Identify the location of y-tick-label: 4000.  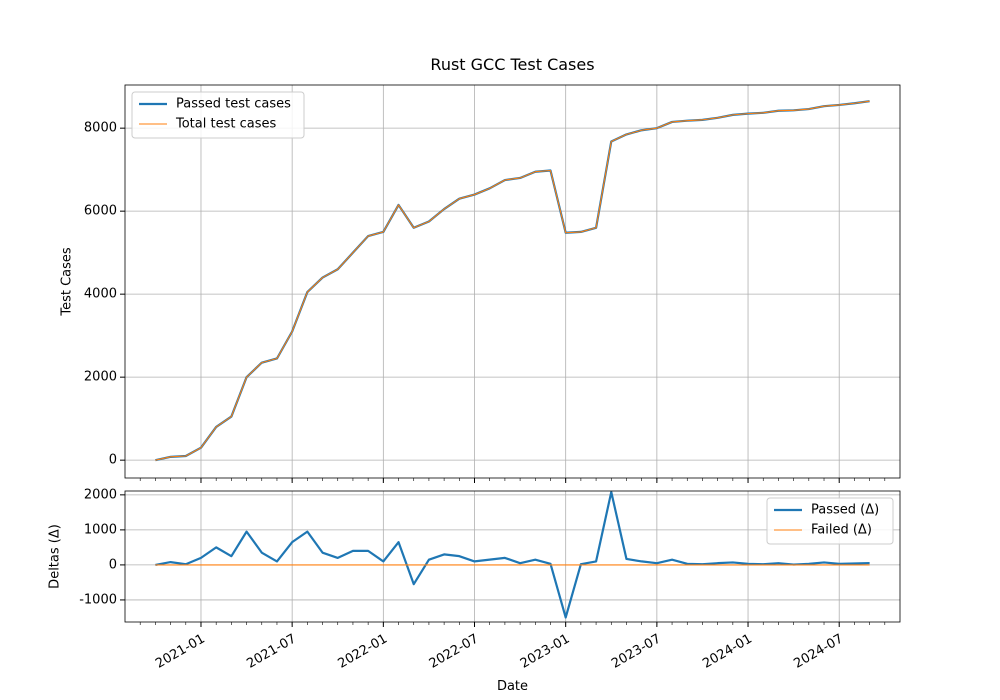
(100, 294).